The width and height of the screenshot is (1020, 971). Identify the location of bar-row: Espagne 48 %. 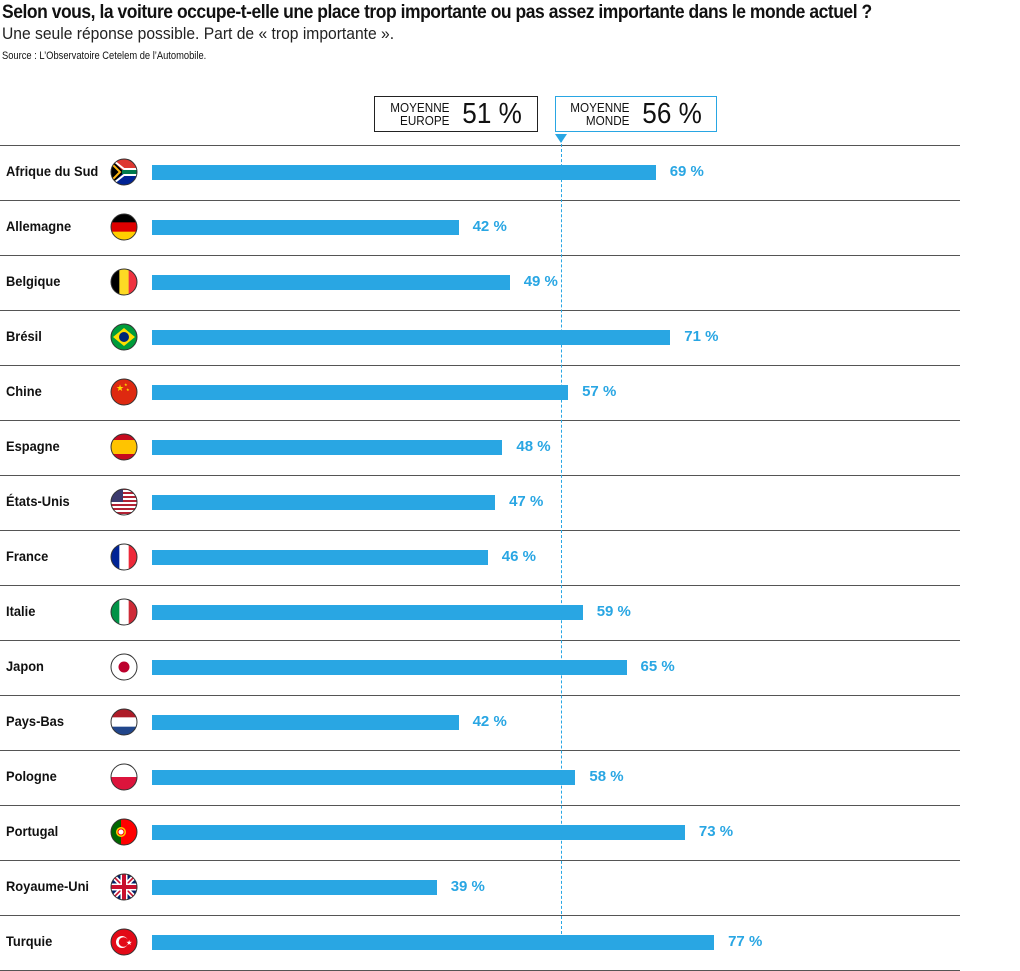
(480, 447).